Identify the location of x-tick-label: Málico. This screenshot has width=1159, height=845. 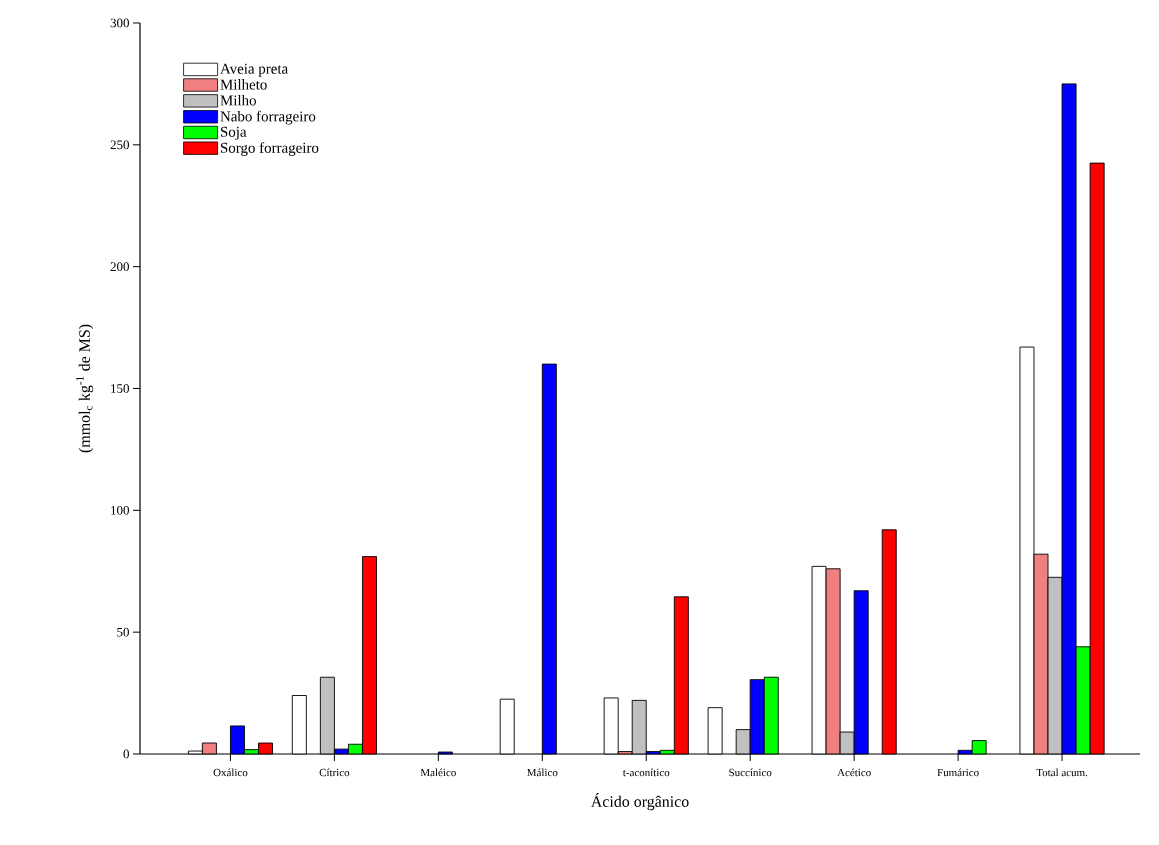
(542, 772).